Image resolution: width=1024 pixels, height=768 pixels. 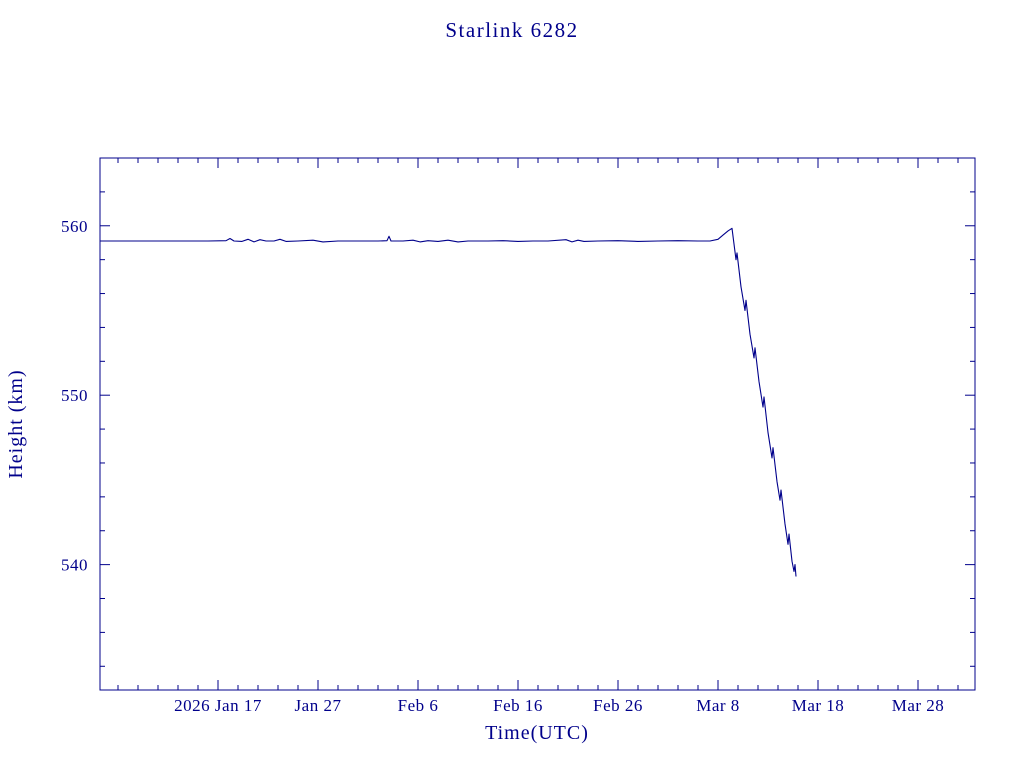 I want to click on x-tick-label: Mar 18, so click(x=818, y=705).